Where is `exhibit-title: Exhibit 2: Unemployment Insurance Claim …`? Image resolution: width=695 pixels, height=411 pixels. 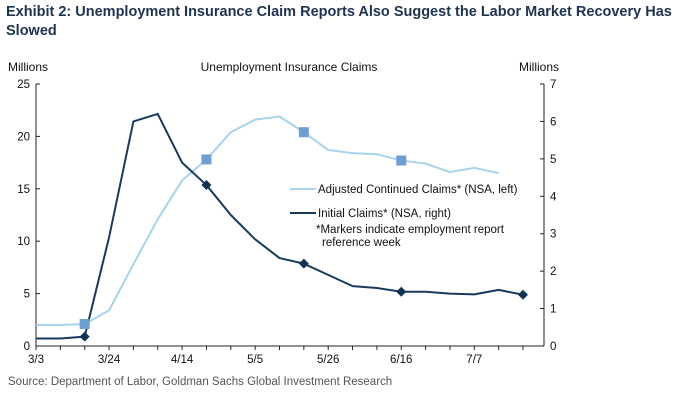
exhibit-title: Exhibit 2: Unemployment Insurance Claim … is located at coordinates (339, 21).